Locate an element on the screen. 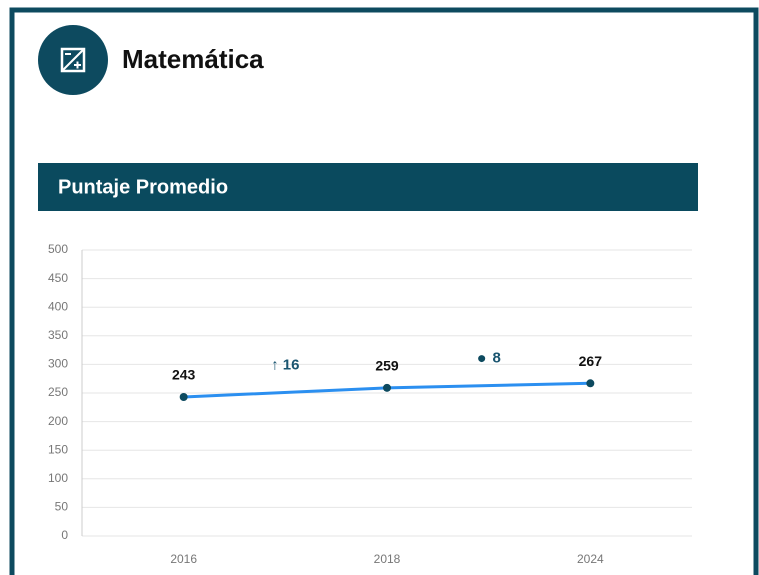  value-label: 267 is located at coordinates (591, 361).